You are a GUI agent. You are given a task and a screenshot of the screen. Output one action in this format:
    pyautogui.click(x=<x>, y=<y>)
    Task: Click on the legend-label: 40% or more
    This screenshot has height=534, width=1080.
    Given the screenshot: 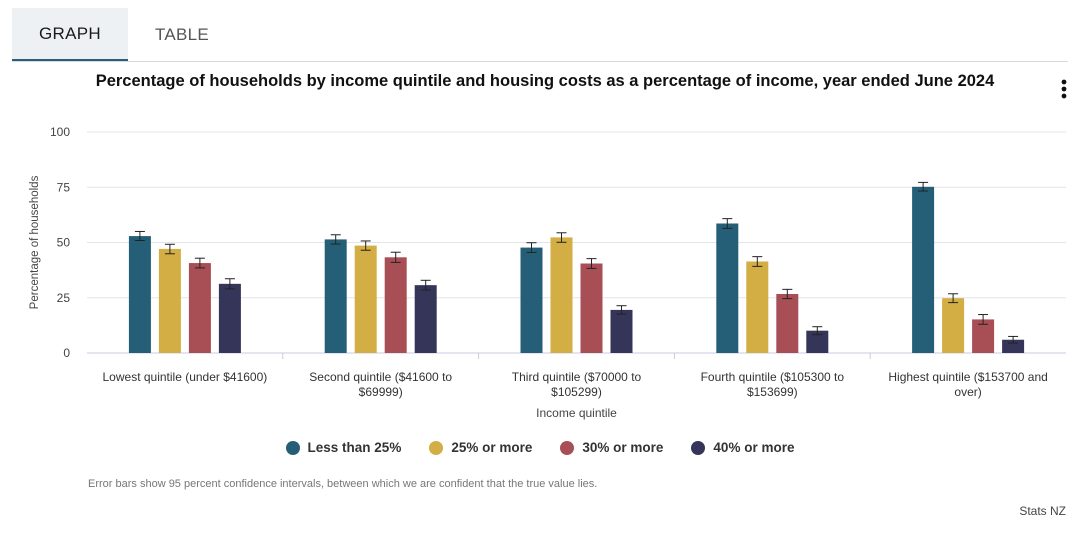 What is the action you would take?
    pyautogui.click(x=754, y=447)
    